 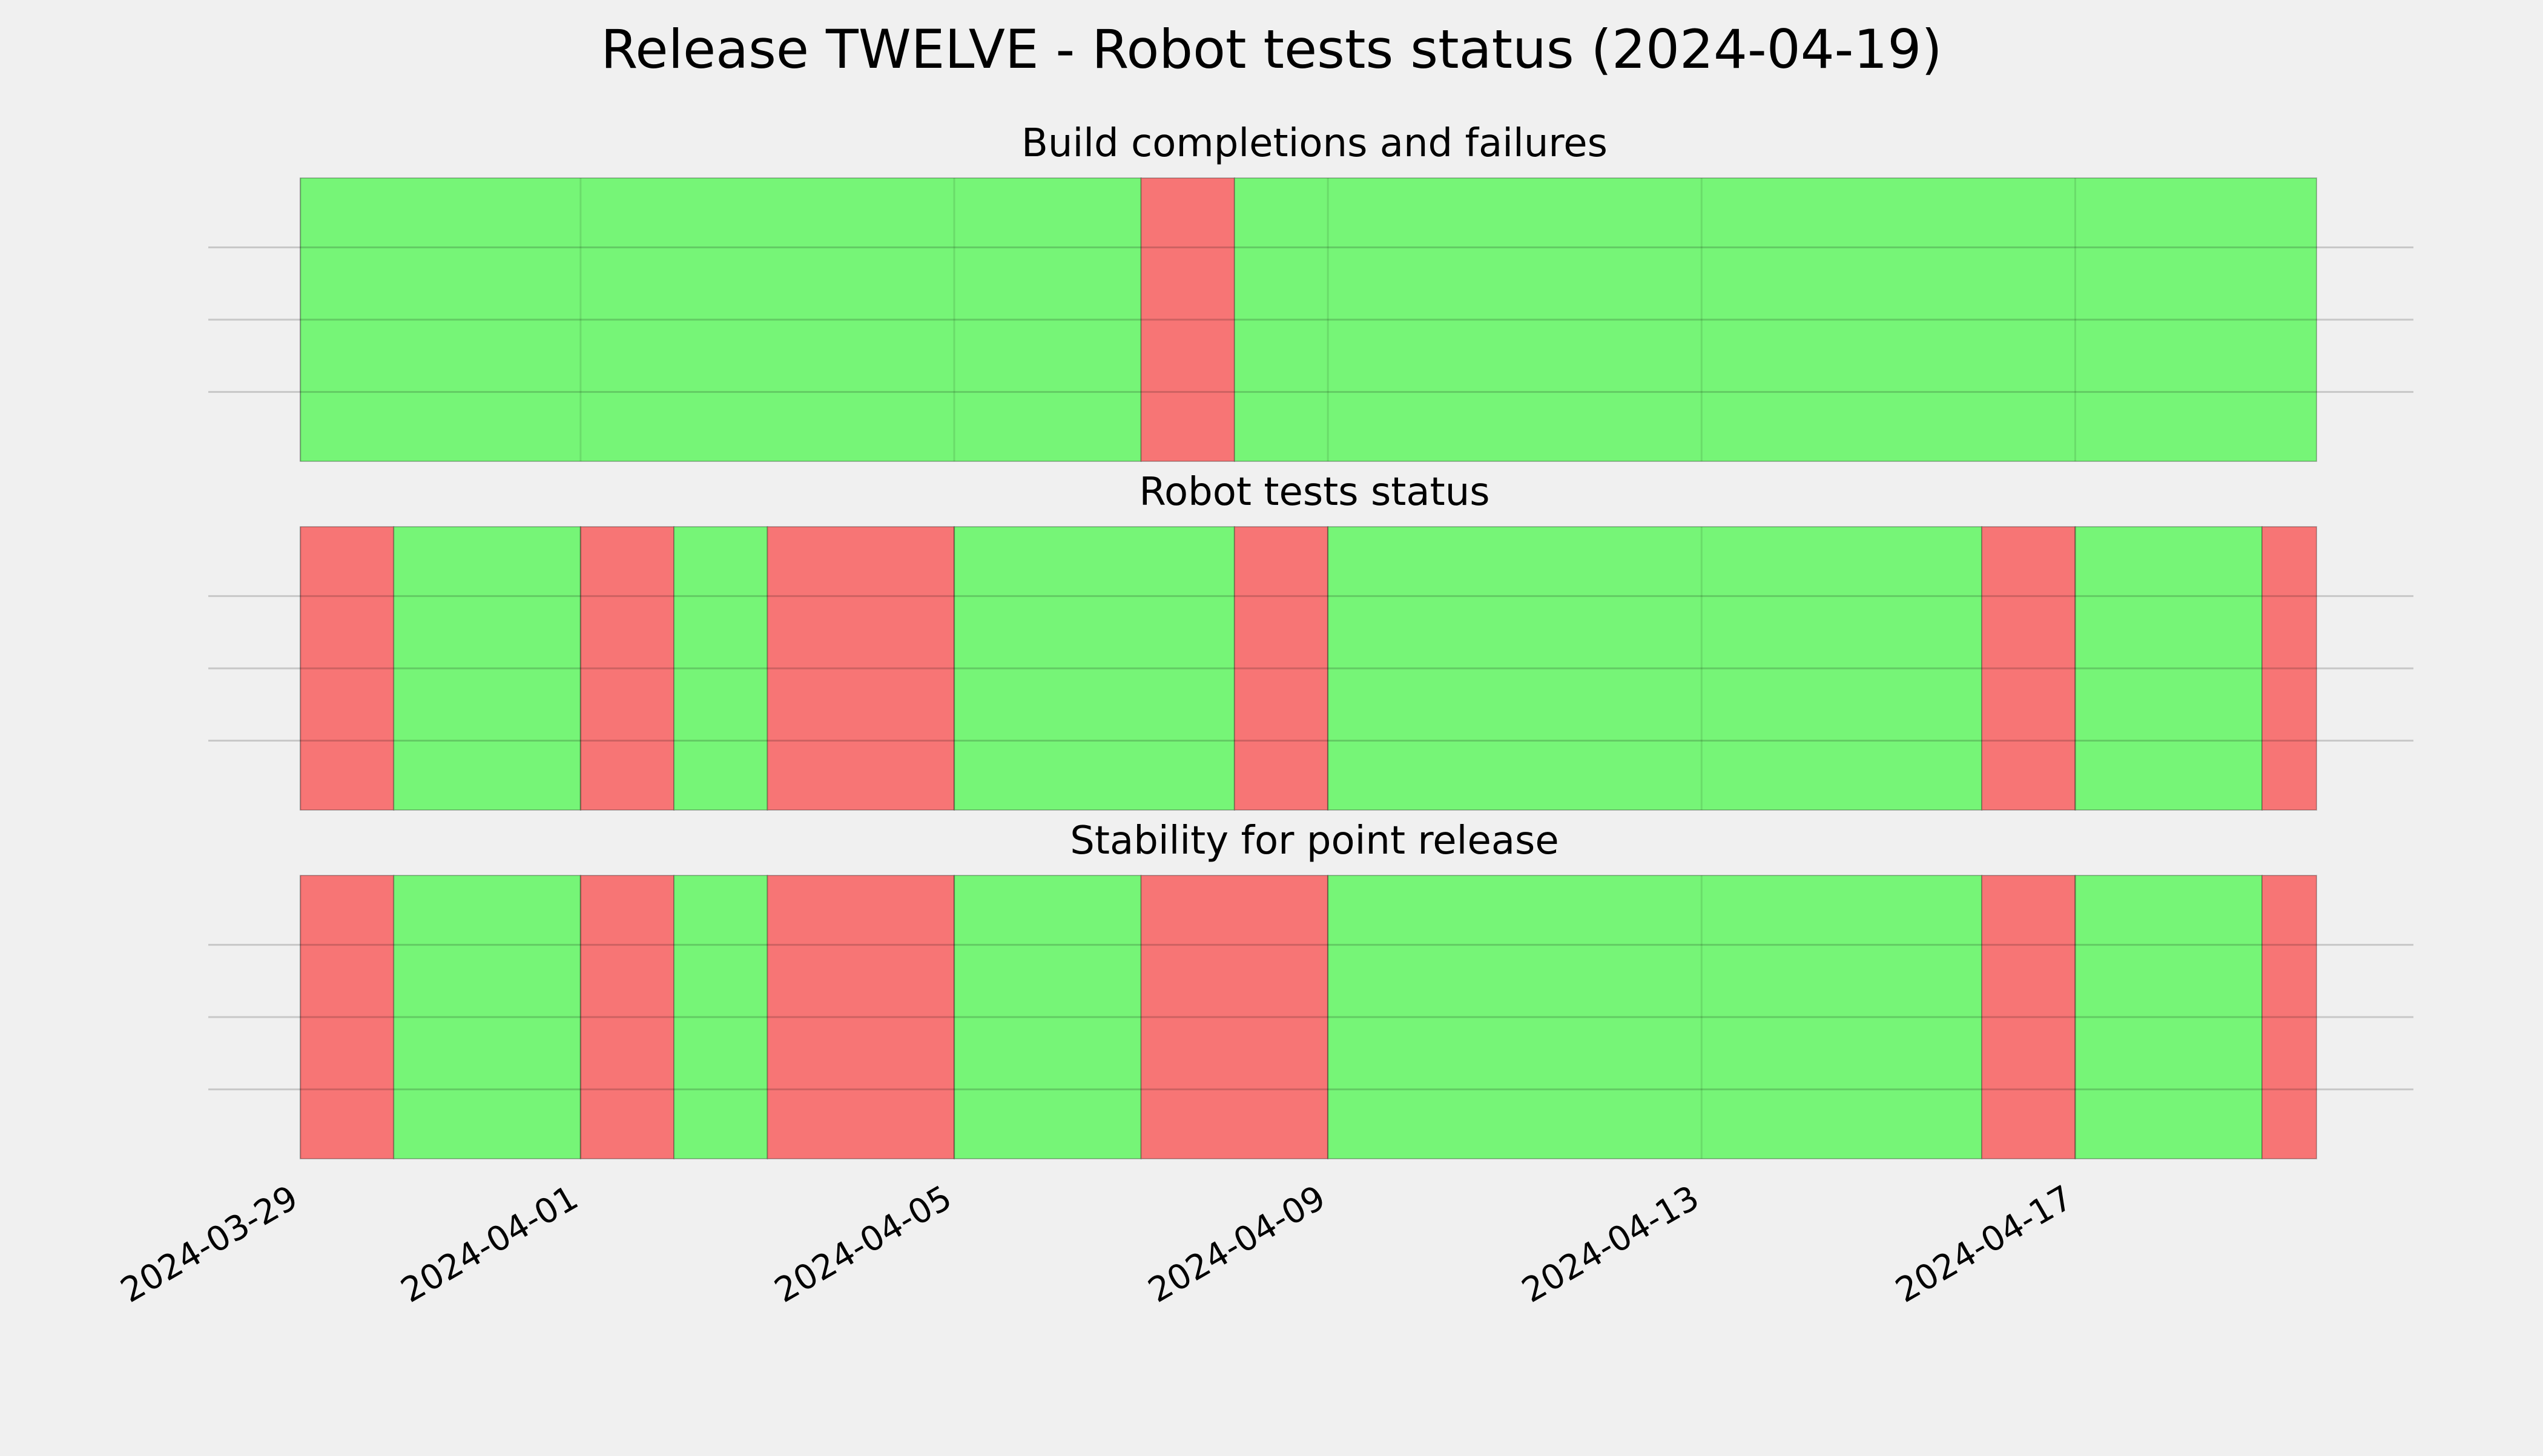 I want to click on x-tick-label: 2024-04-09, so click(x=1237, y=1244).